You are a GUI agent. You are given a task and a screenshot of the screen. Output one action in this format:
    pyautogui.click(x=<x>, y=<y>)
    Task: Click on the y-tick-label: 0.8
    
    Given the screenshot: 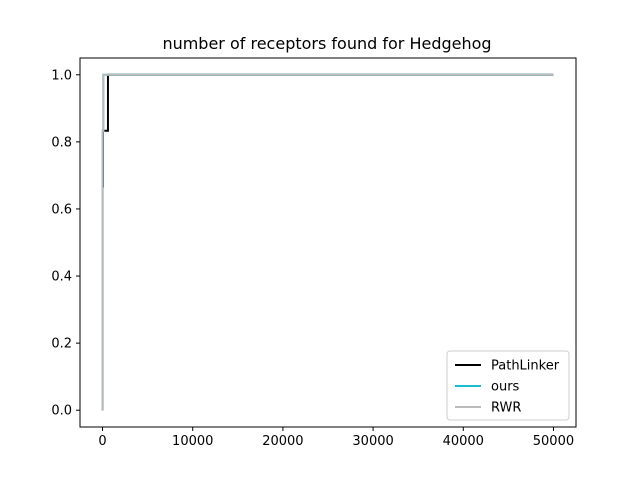 What is the action you would take?
    pyautogui.click(x=61, y=142)
    